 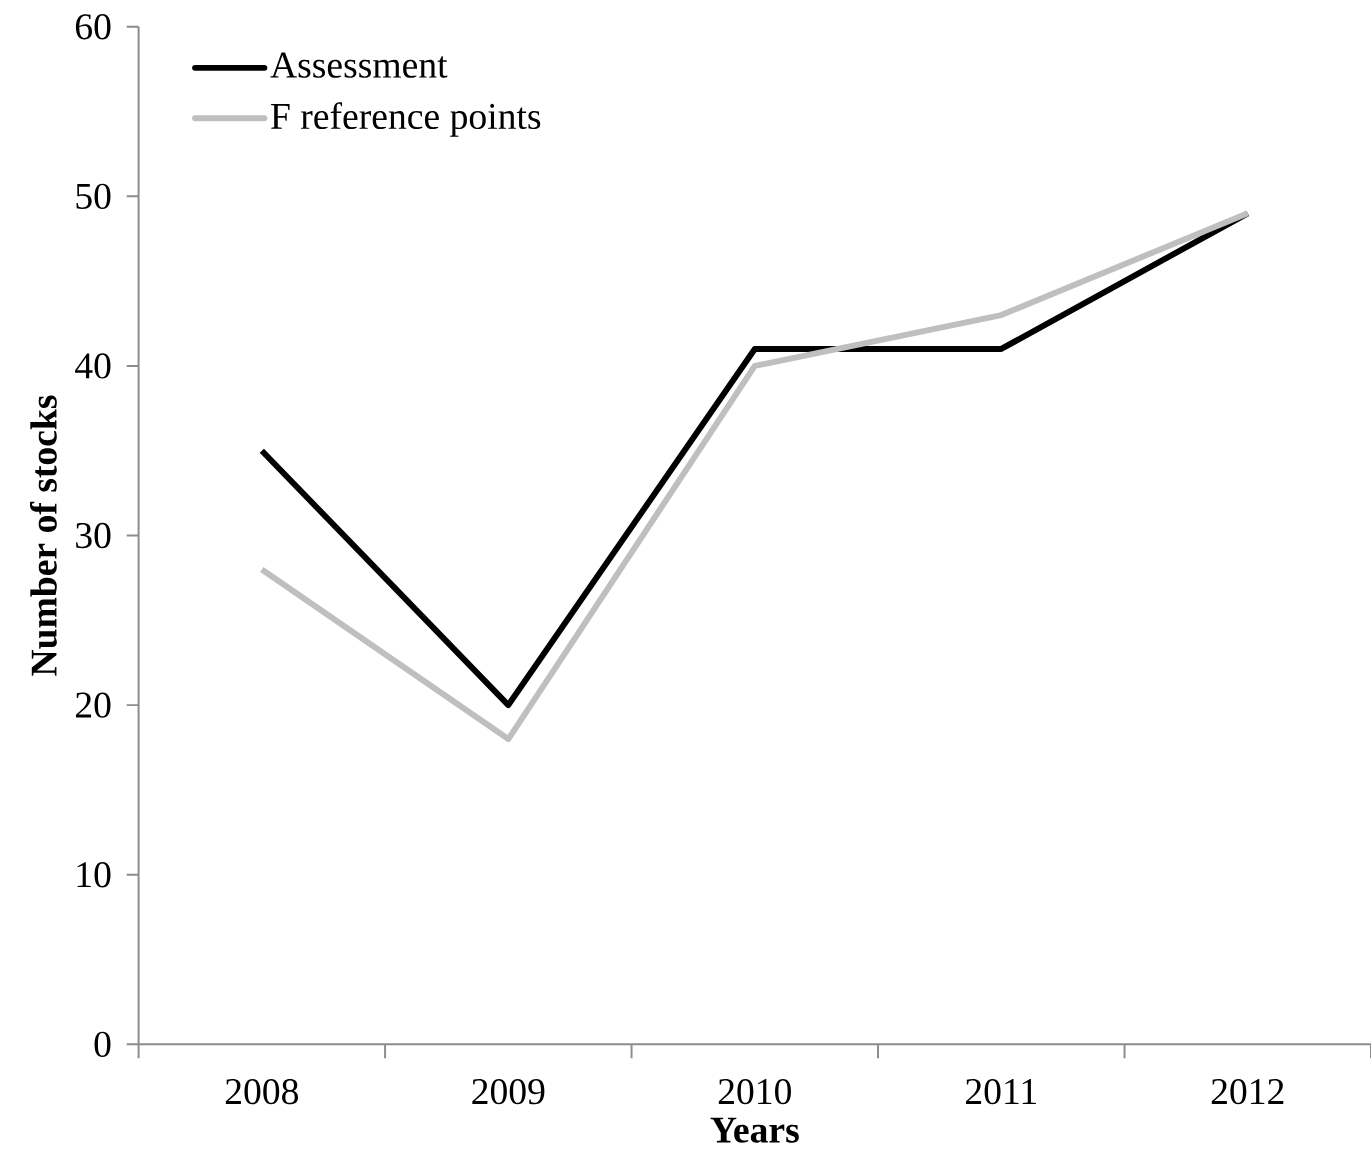 I want to click on y-tick-label: 10, so click(x=94, y=875).